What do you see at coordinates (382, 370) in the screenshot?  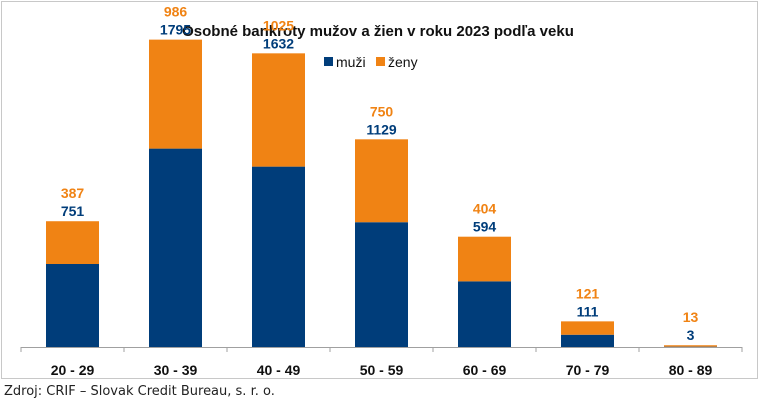 I see `x-tick-label: 50 - 59` at bounding box center [382, 370].